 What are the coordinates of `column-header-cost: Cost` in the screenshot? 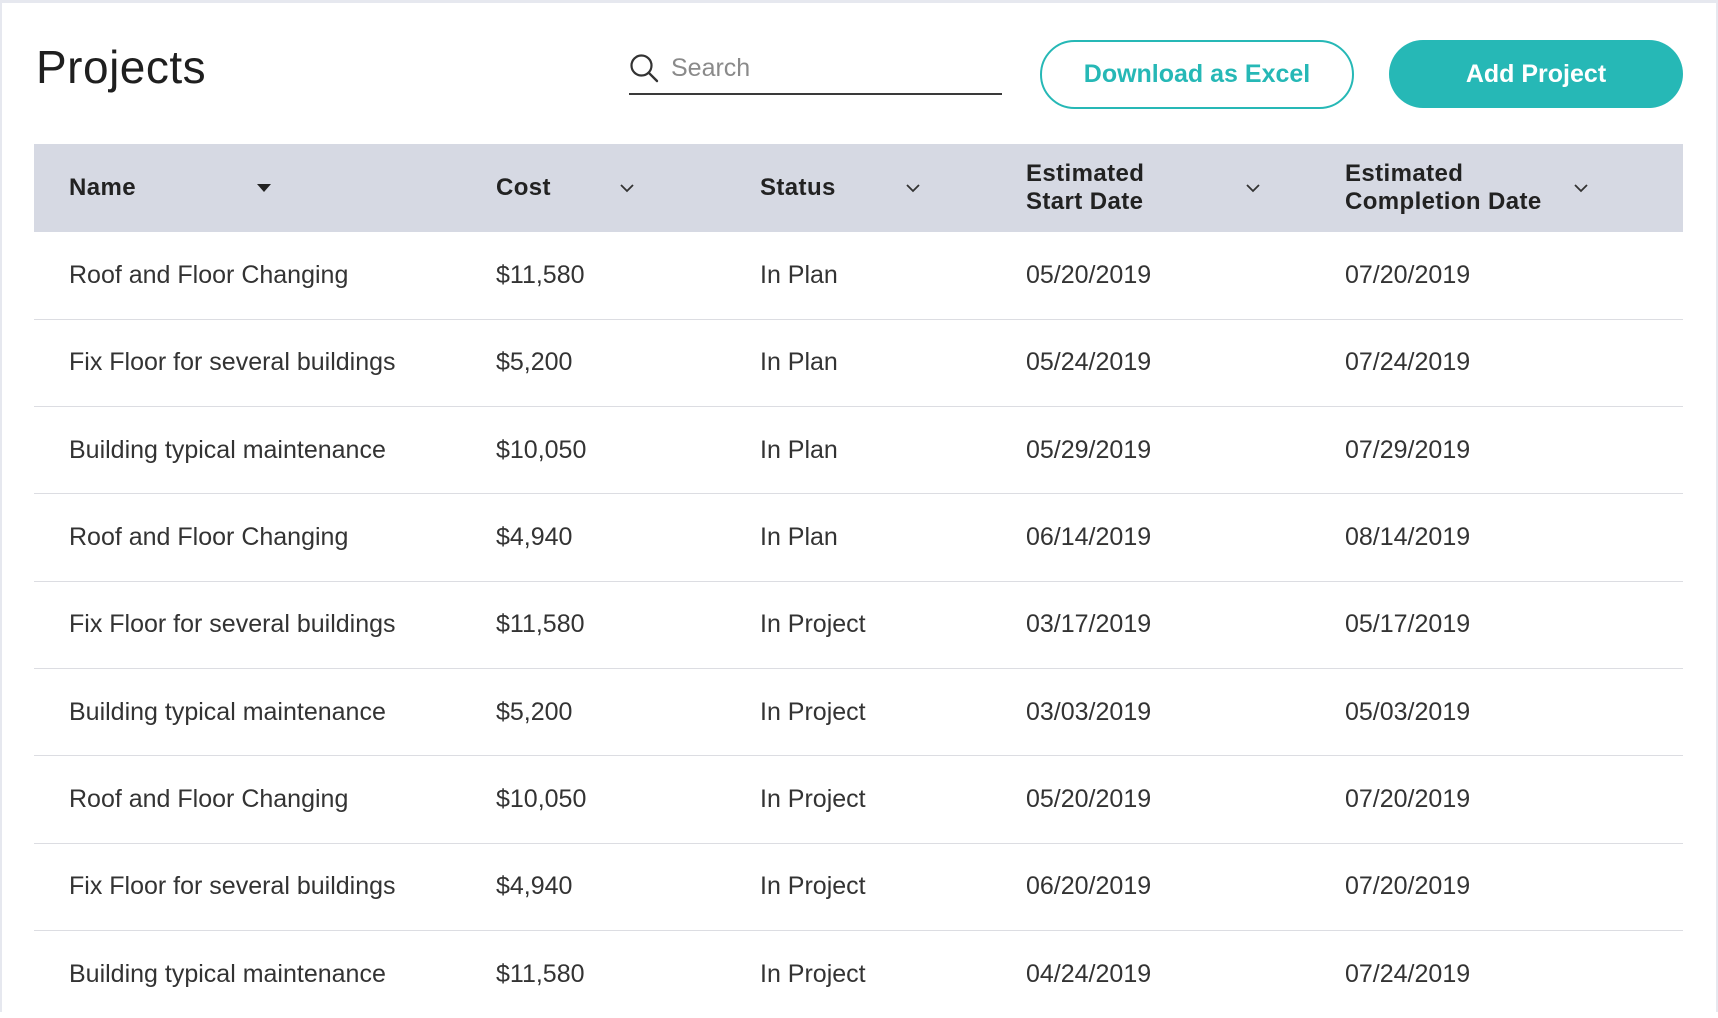 It's located at (628, 188).